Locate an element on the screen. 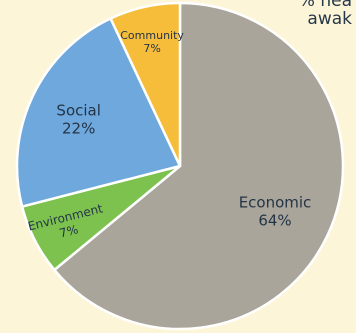  slice-value-social: 22% is located at coordinates (78, 128).